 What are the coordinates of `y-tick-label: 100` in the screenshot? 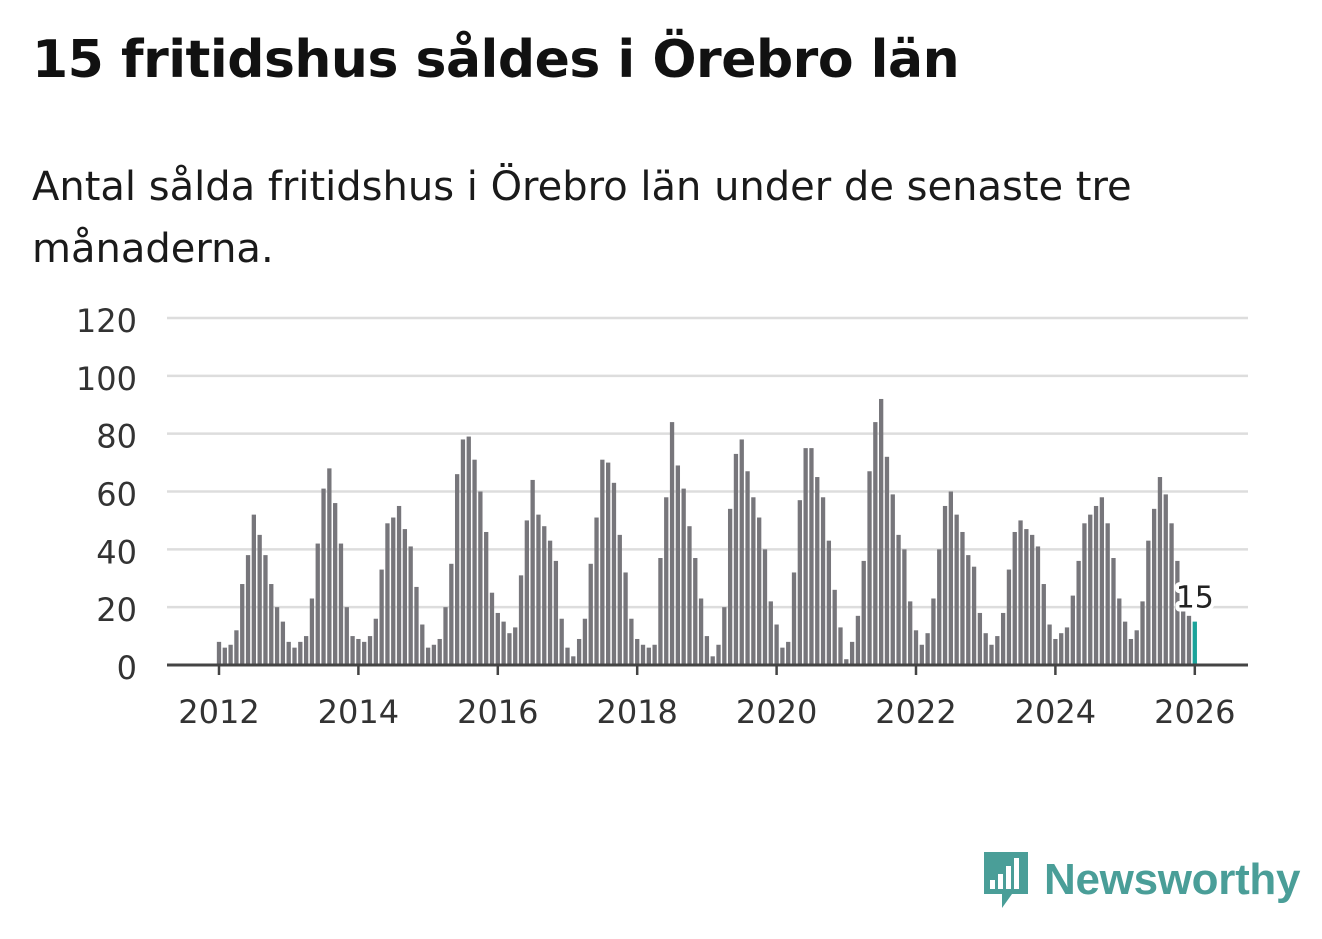 It's located at (106, 379).